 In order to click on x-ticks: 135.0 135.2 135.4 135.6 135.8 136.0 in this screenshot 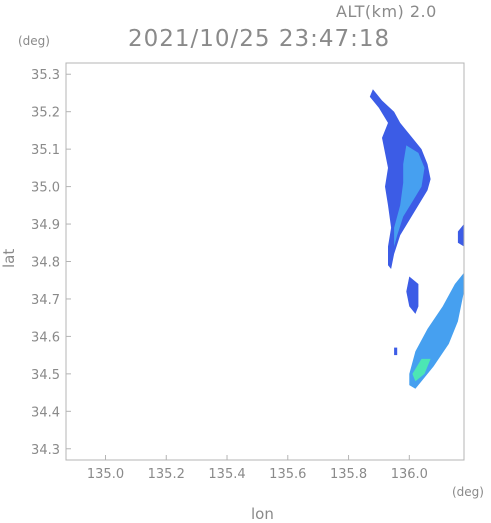, I will do `click(257, 468)`.